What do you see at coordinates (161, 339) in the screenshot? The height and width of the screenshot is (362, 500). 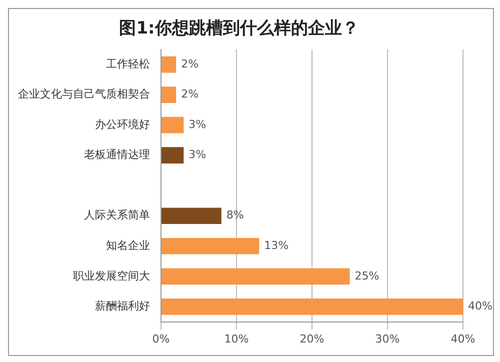 I see `x-tick-label: 0%` at bounding box center [161, 339].